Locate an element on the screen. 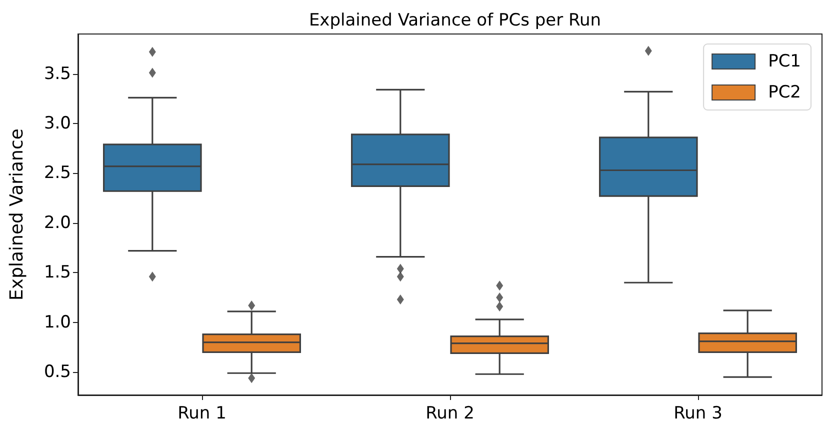 This screenshot has width=831, height=435. y-tick-label: 3.0 is located at coordinates (57, 124).